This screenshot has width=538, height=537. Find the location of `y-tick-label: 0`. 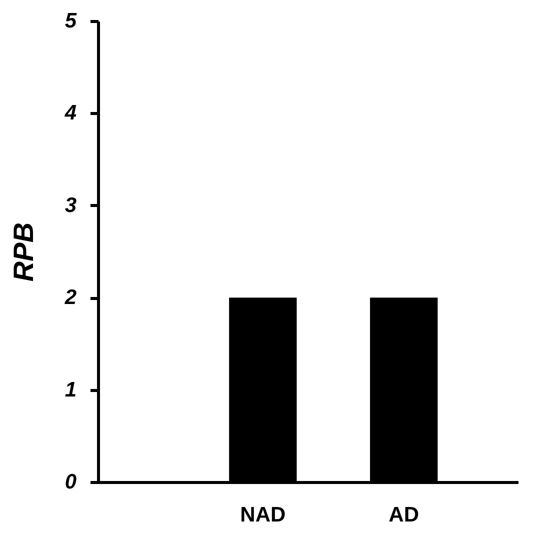

y-tick-label: 0 is located at coordinates (70, 482).